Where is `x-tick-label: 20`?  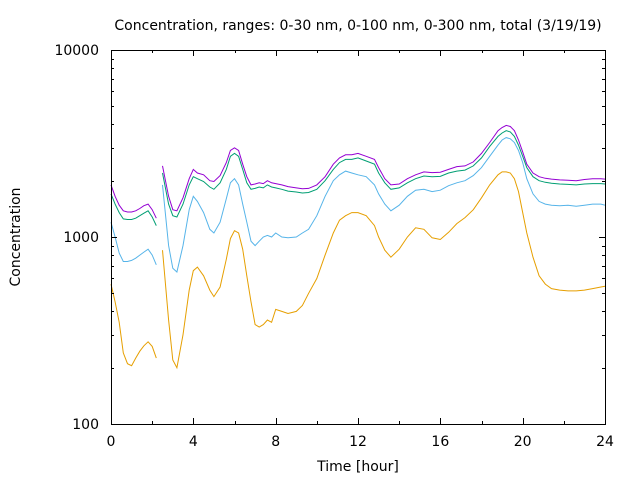
x-tick-label: 20 is located at coordinates (523, 442).